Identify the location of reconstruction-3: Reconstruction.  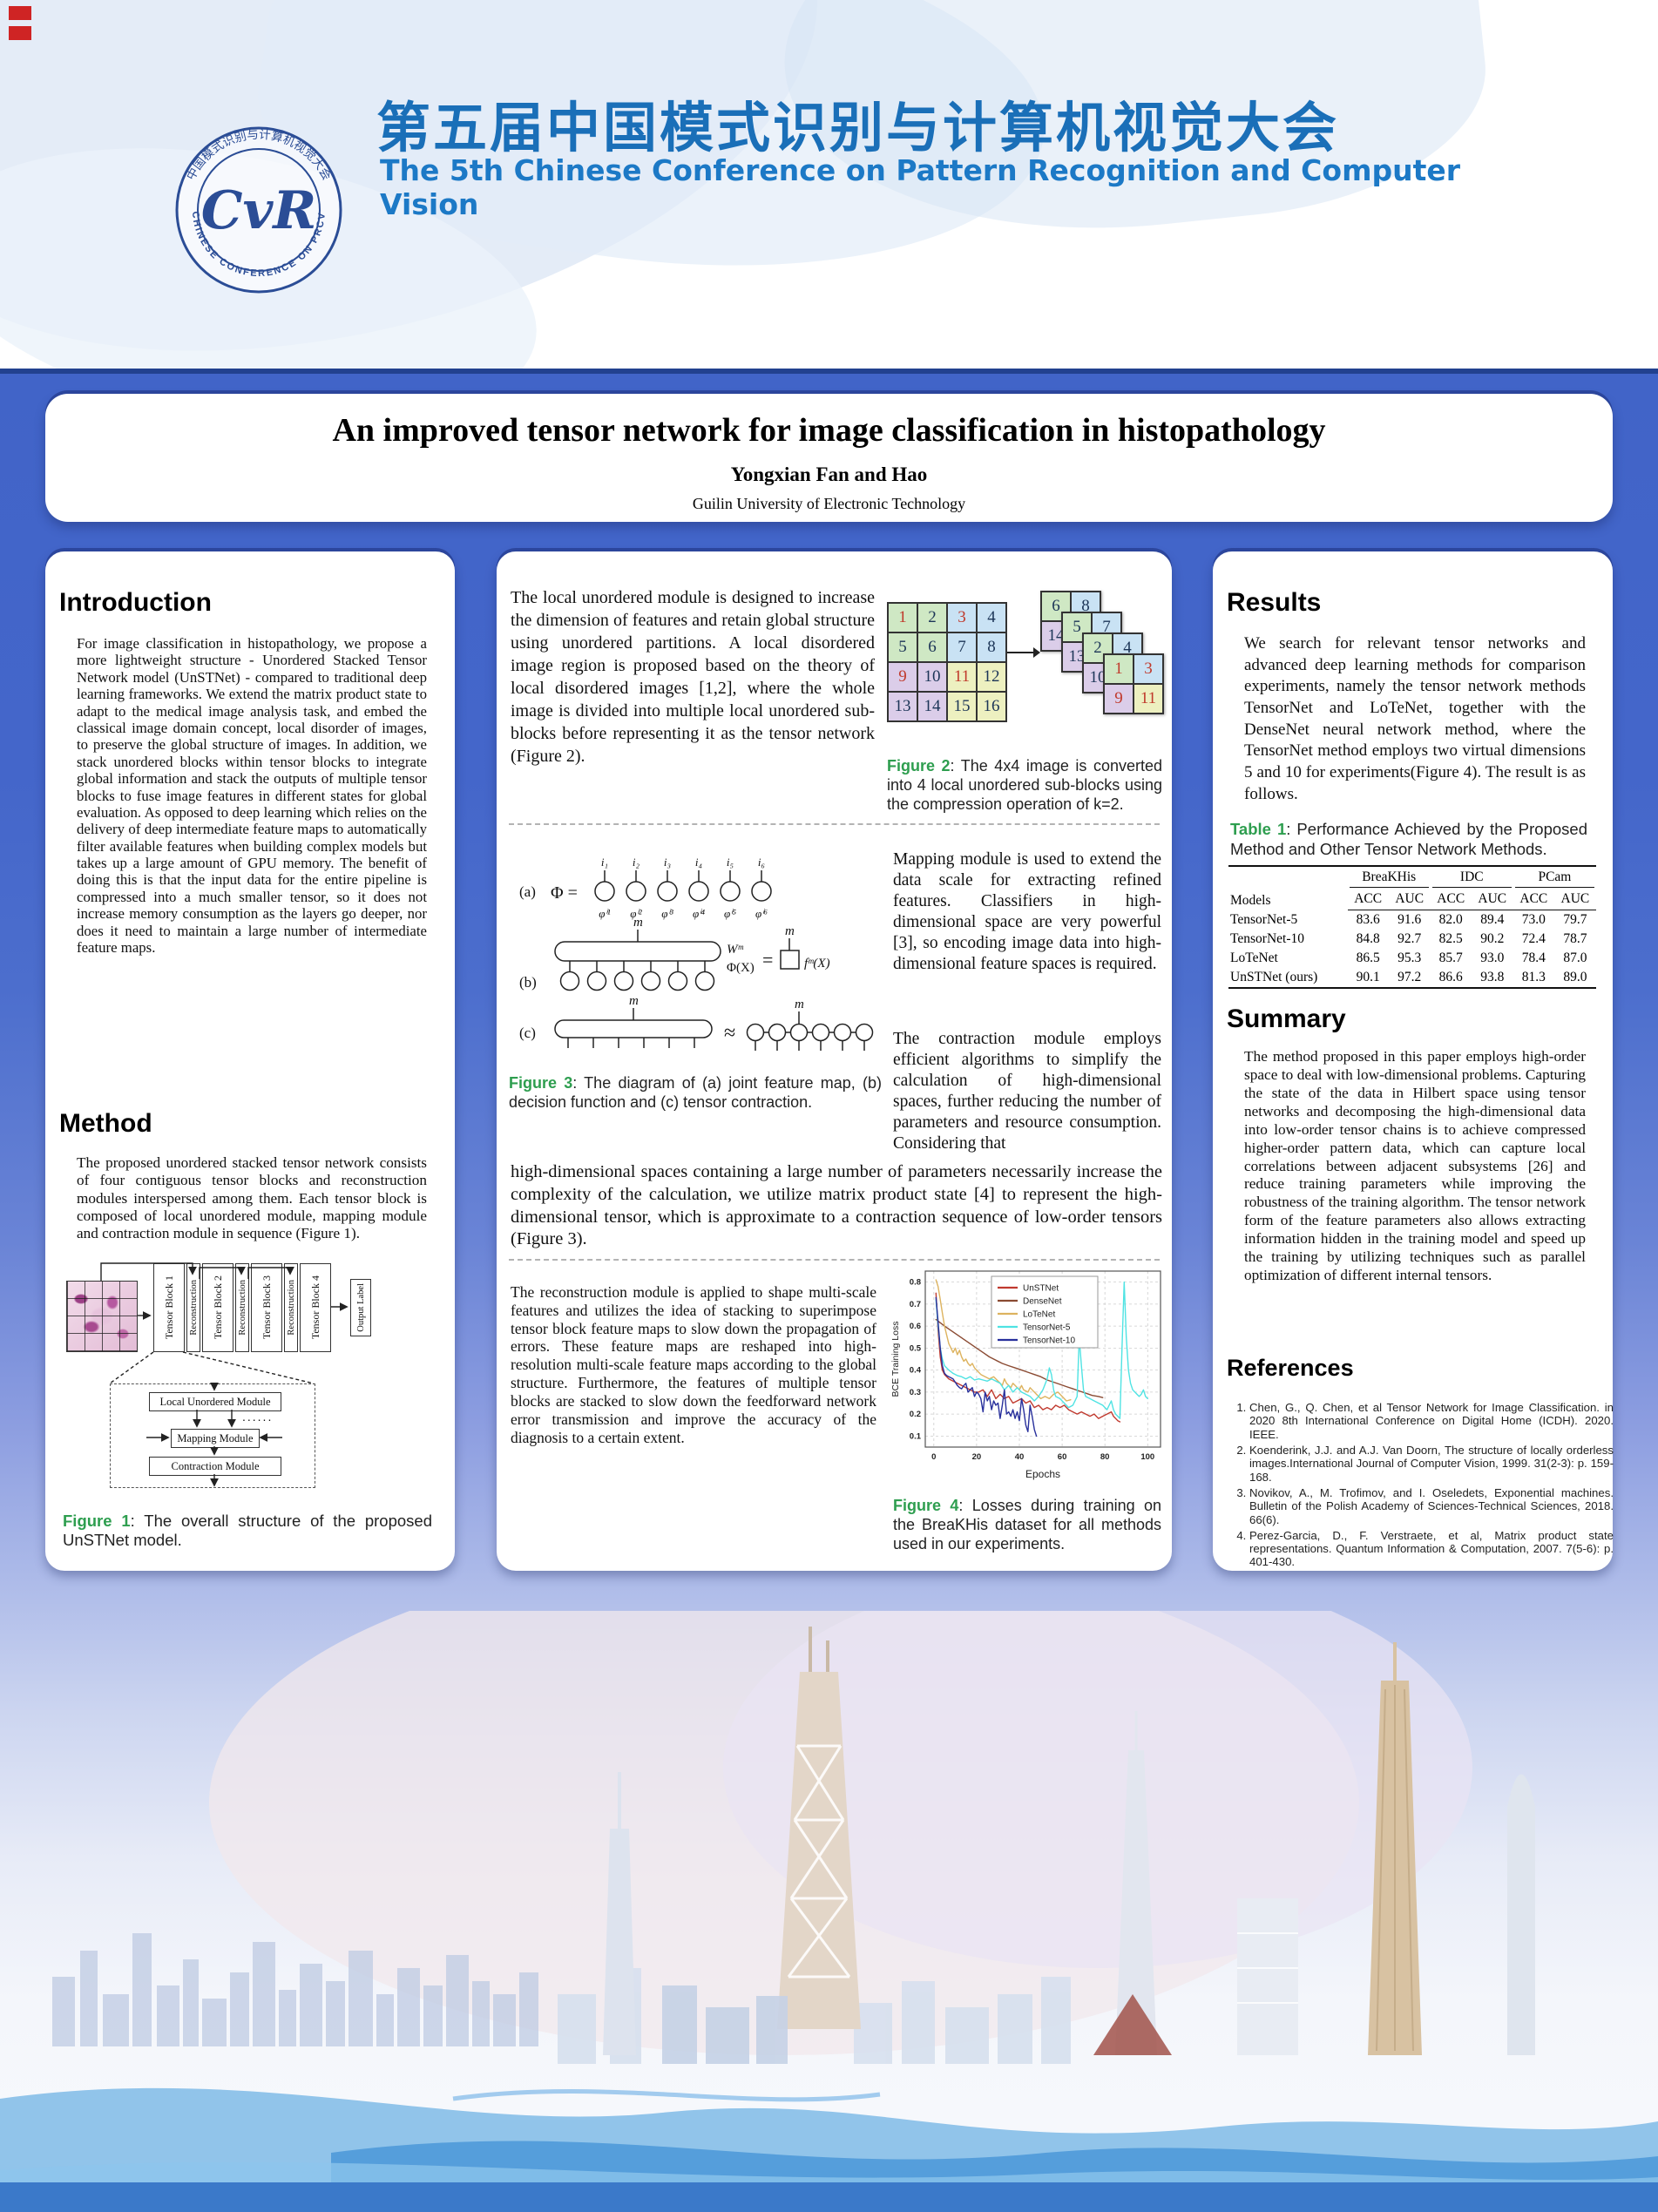
(291, 1307).